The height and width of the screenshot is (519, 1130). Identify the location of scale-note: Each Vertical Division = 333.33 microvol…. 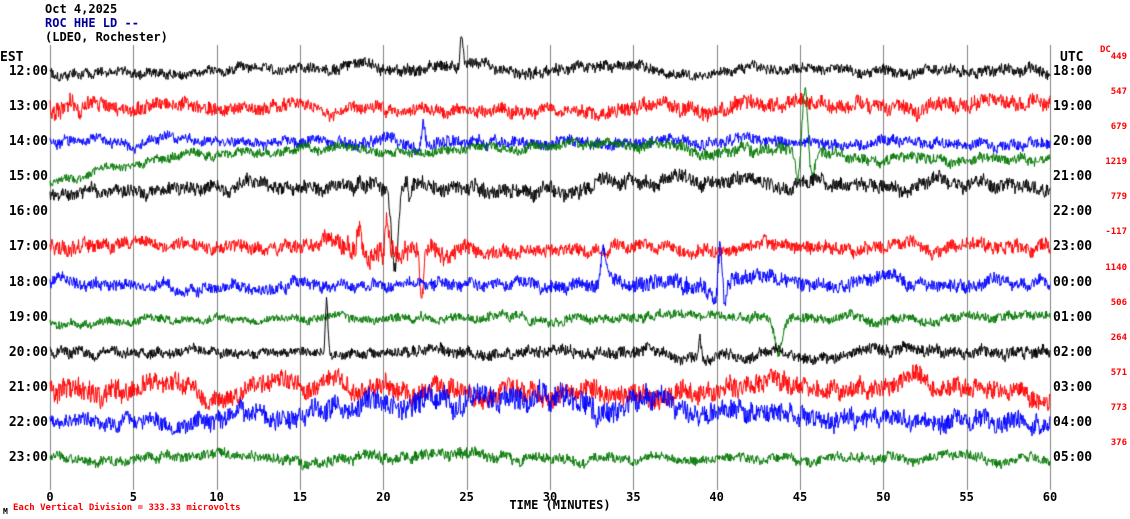
(127, 508).